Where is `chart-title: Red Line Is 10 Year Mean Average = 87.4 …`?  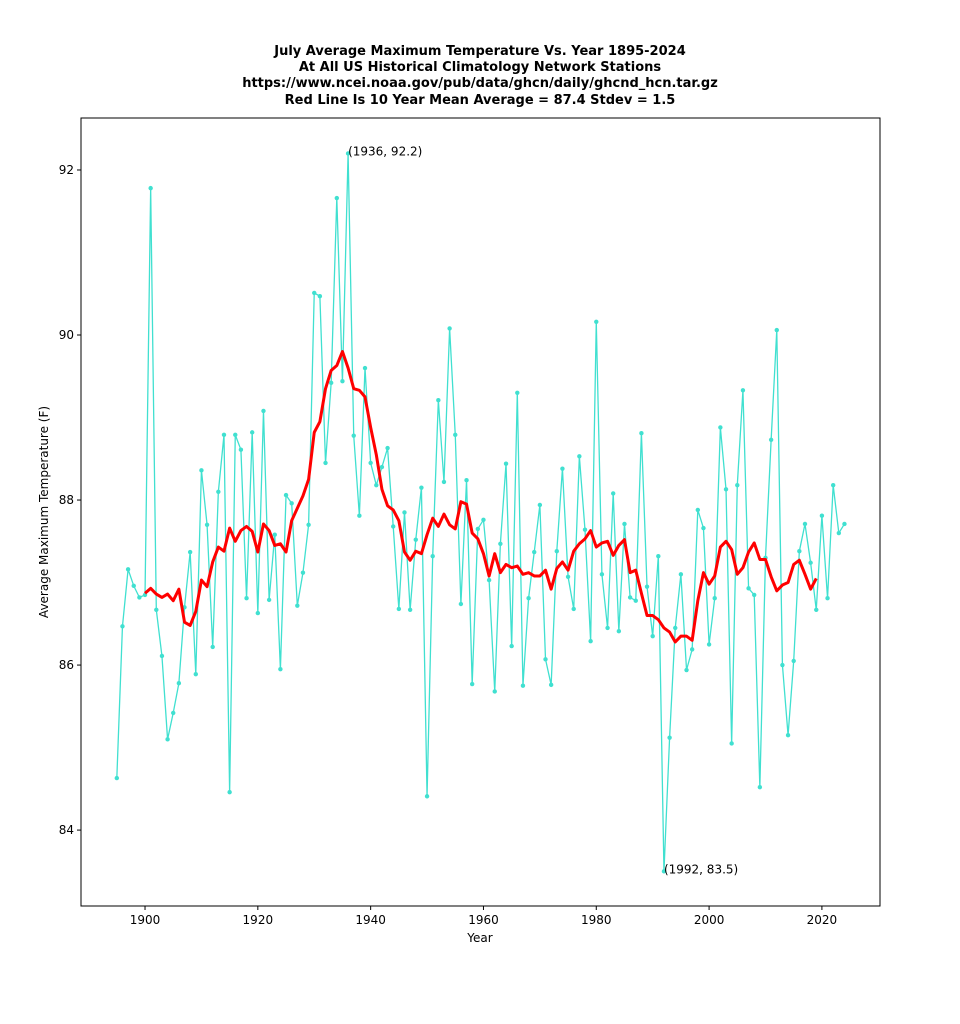
chart-title: Red Line Is 10 Year Mean Average = 87.4 … is located at coordinates (480, 100).